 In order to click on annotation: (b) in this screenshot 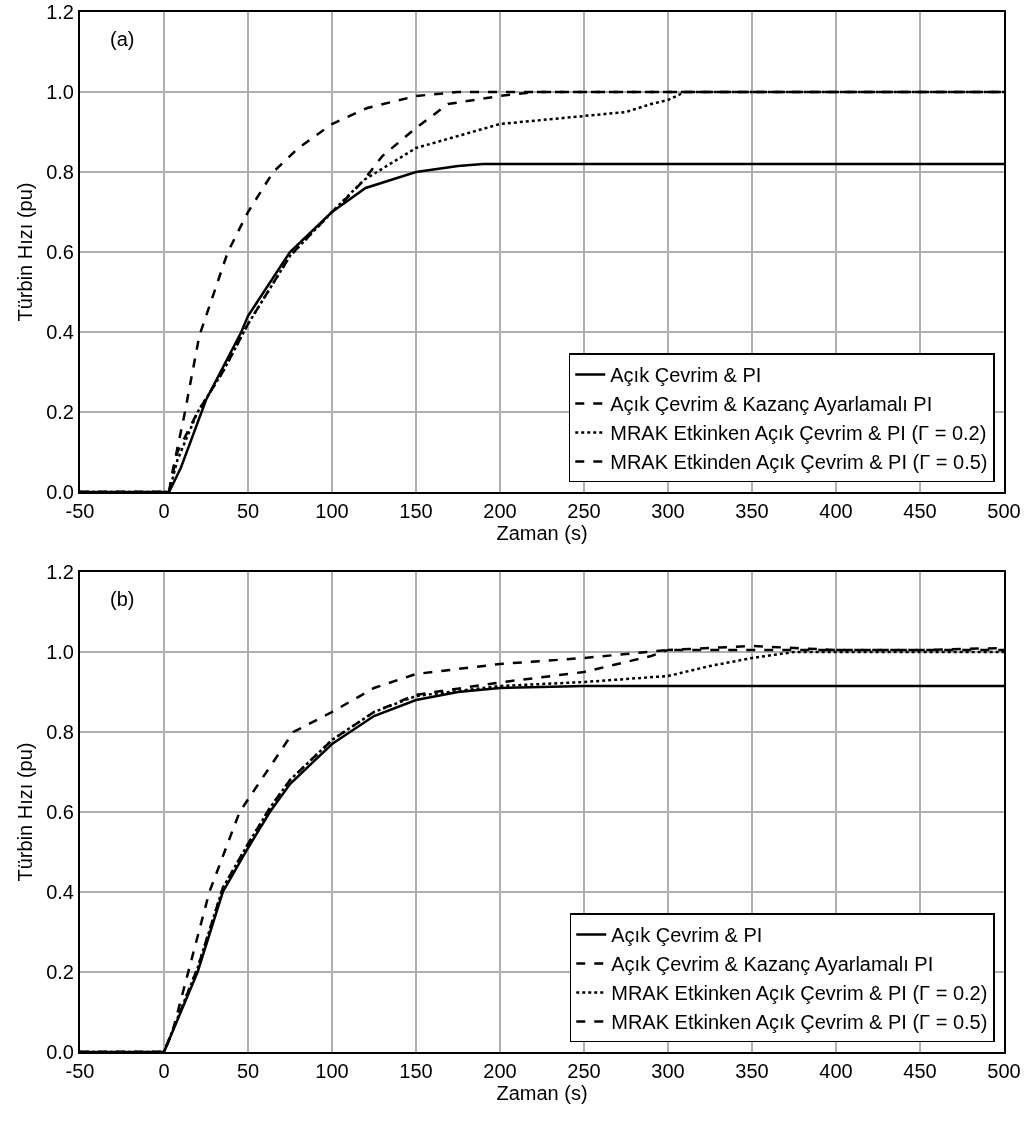, I will do `click(122, 599)`.